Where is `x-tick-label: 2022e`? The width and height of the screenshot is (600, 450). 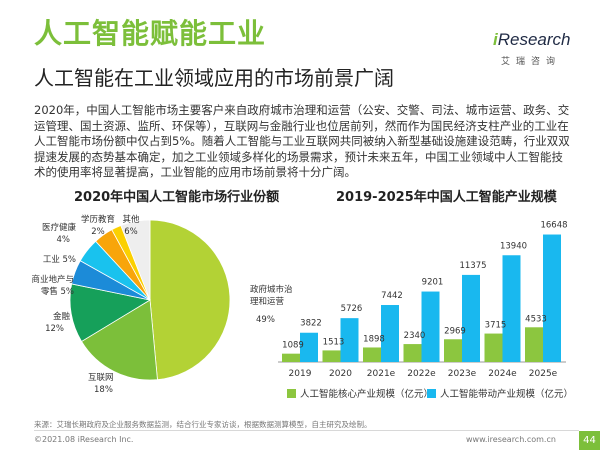 x-tick-label: 2022e is located at coordinates (421, 374).